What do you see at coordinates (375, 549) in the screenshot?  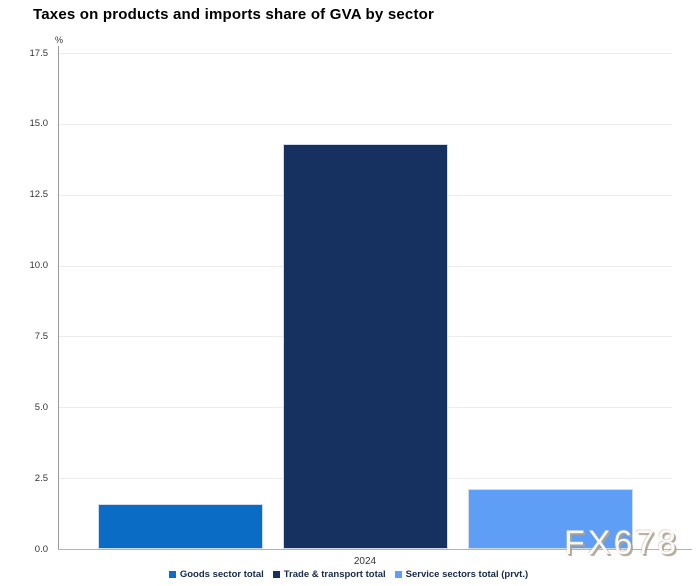 I see `x-axis-baseline` at bounding box center [375, 549].